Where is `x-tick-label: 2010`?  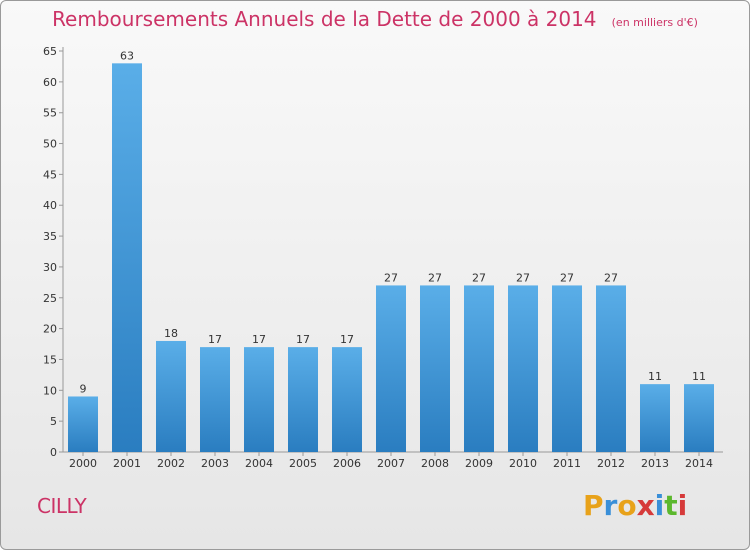
x-tick-label: 2010 is located at coordinates (523, 463).